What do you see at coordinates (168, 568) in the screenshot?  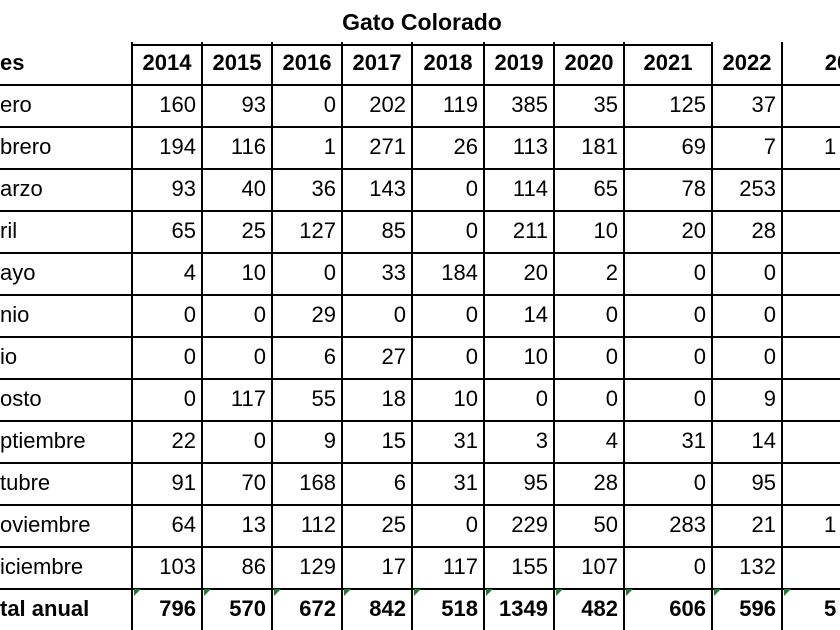 I see `value-cell: 103` at bounding box center [168, 568].